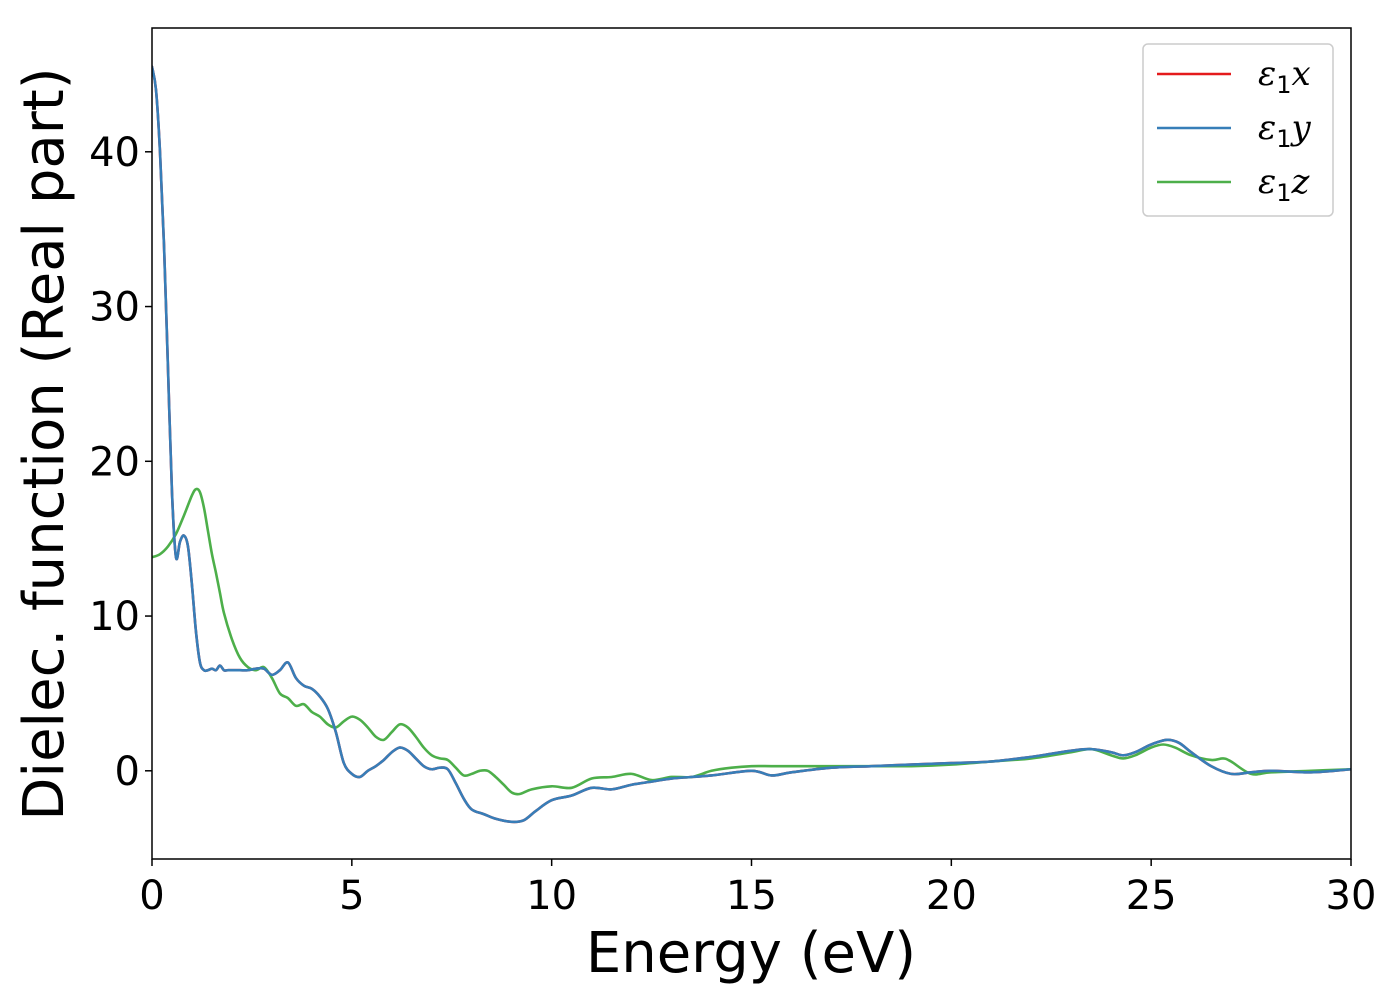  Describe the element at coordinates (114, 308) in the screenshot. I see `y-tick-label: 30` at that location.